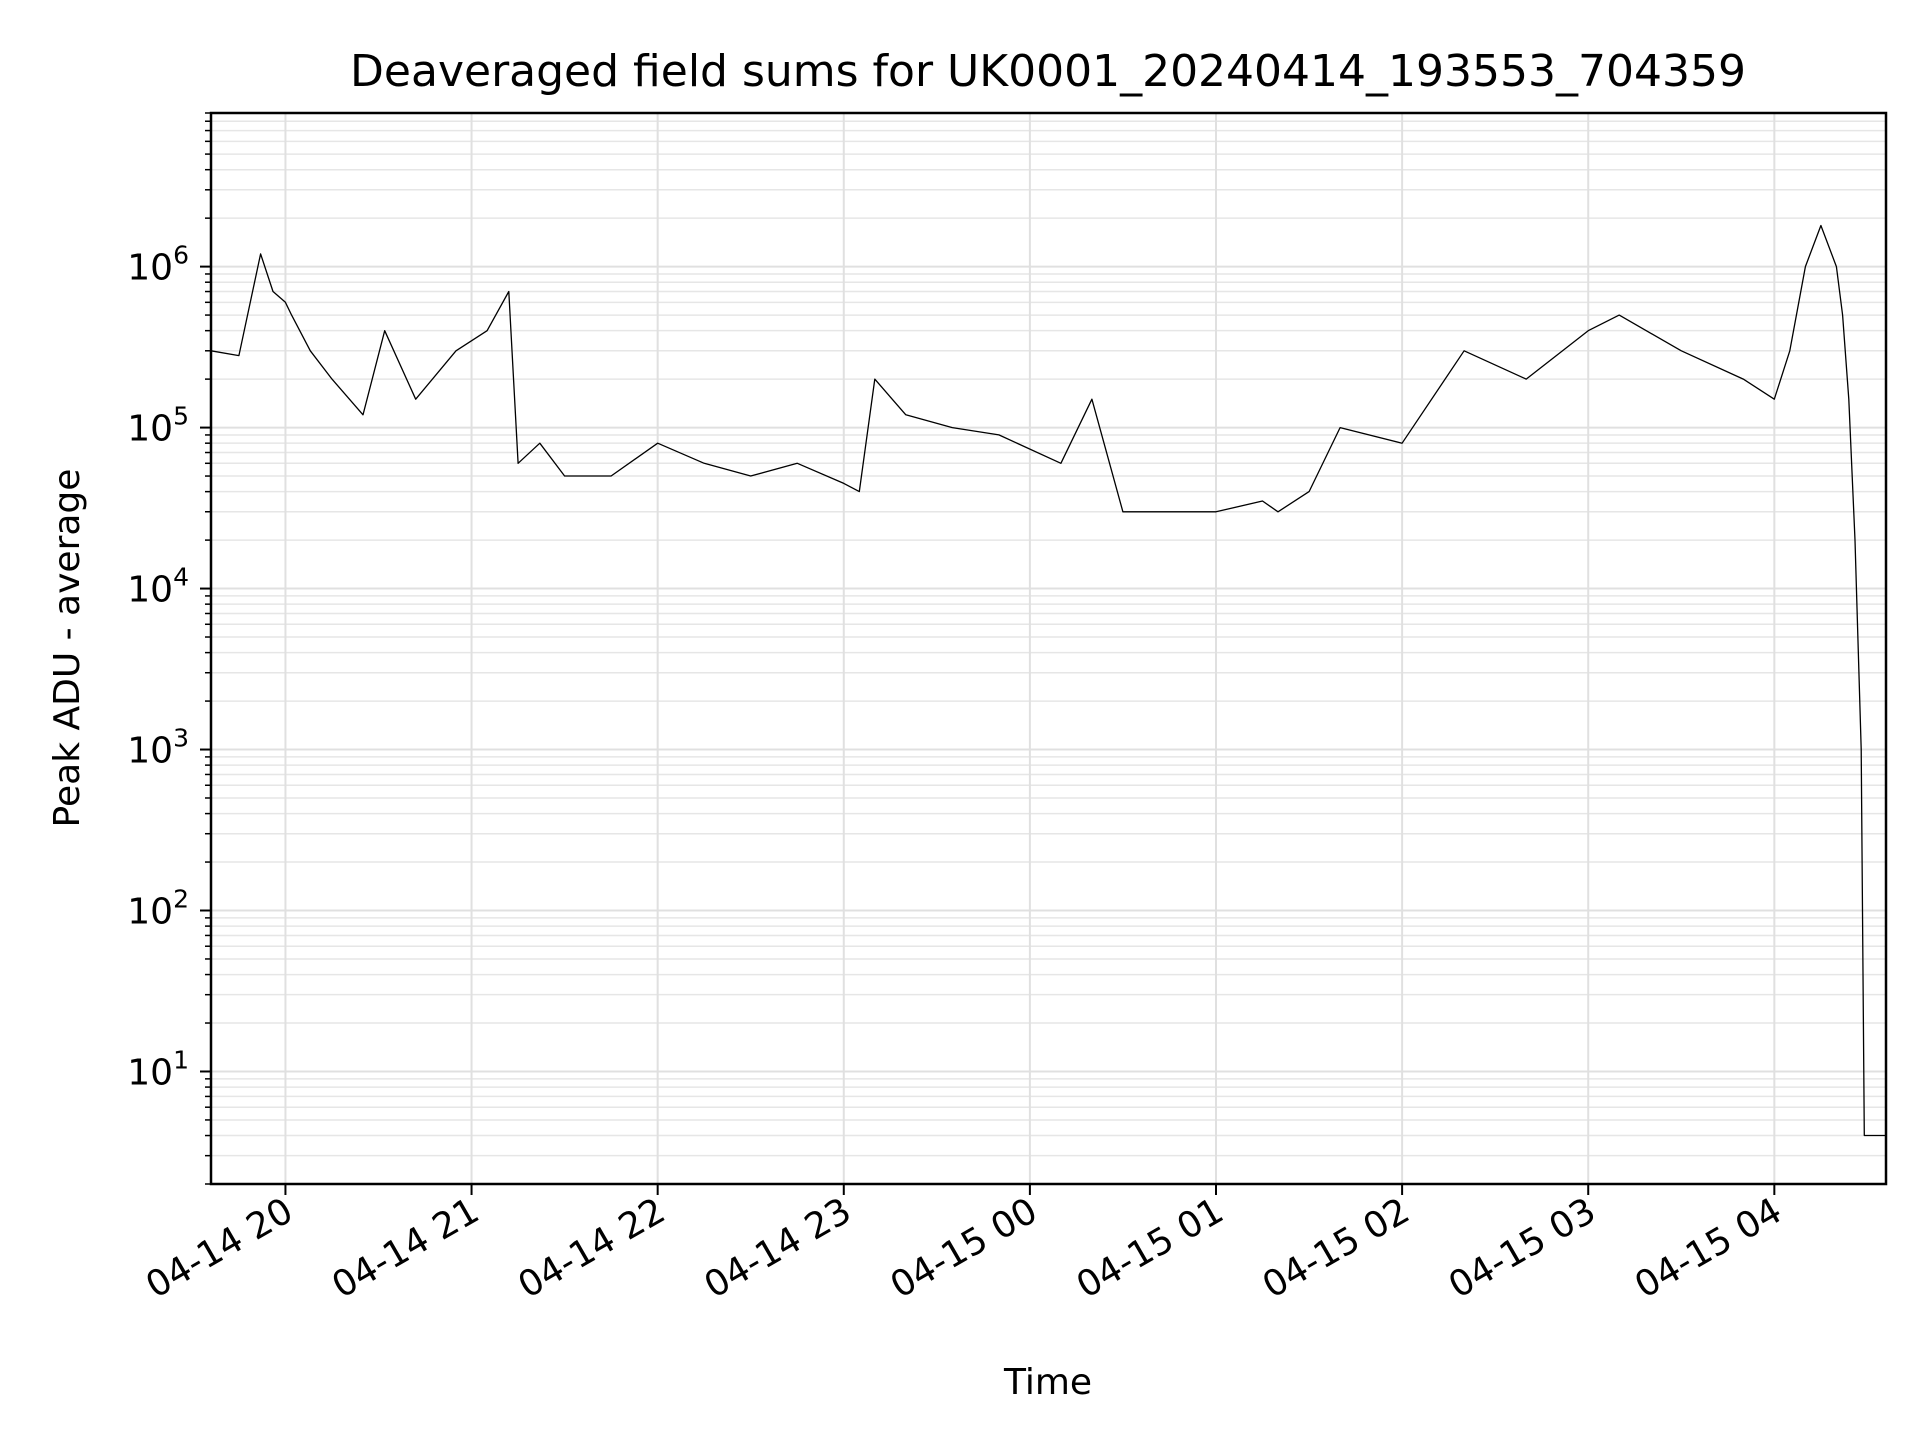 The height and width of the screenshot is (1440, 1920). Describe the element at coordinates (158, 748) in the screenshot. I see `y-tick-label: 10³` at that location.